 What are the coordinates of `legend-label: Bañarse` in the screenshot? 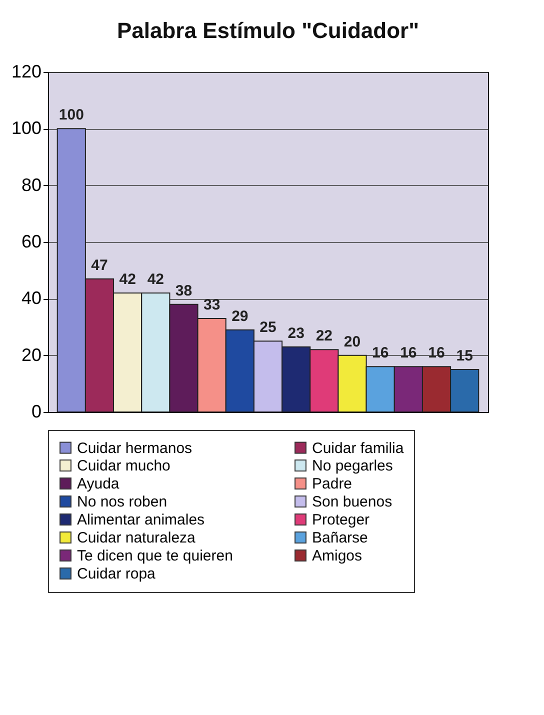 It's located at (340, 538).